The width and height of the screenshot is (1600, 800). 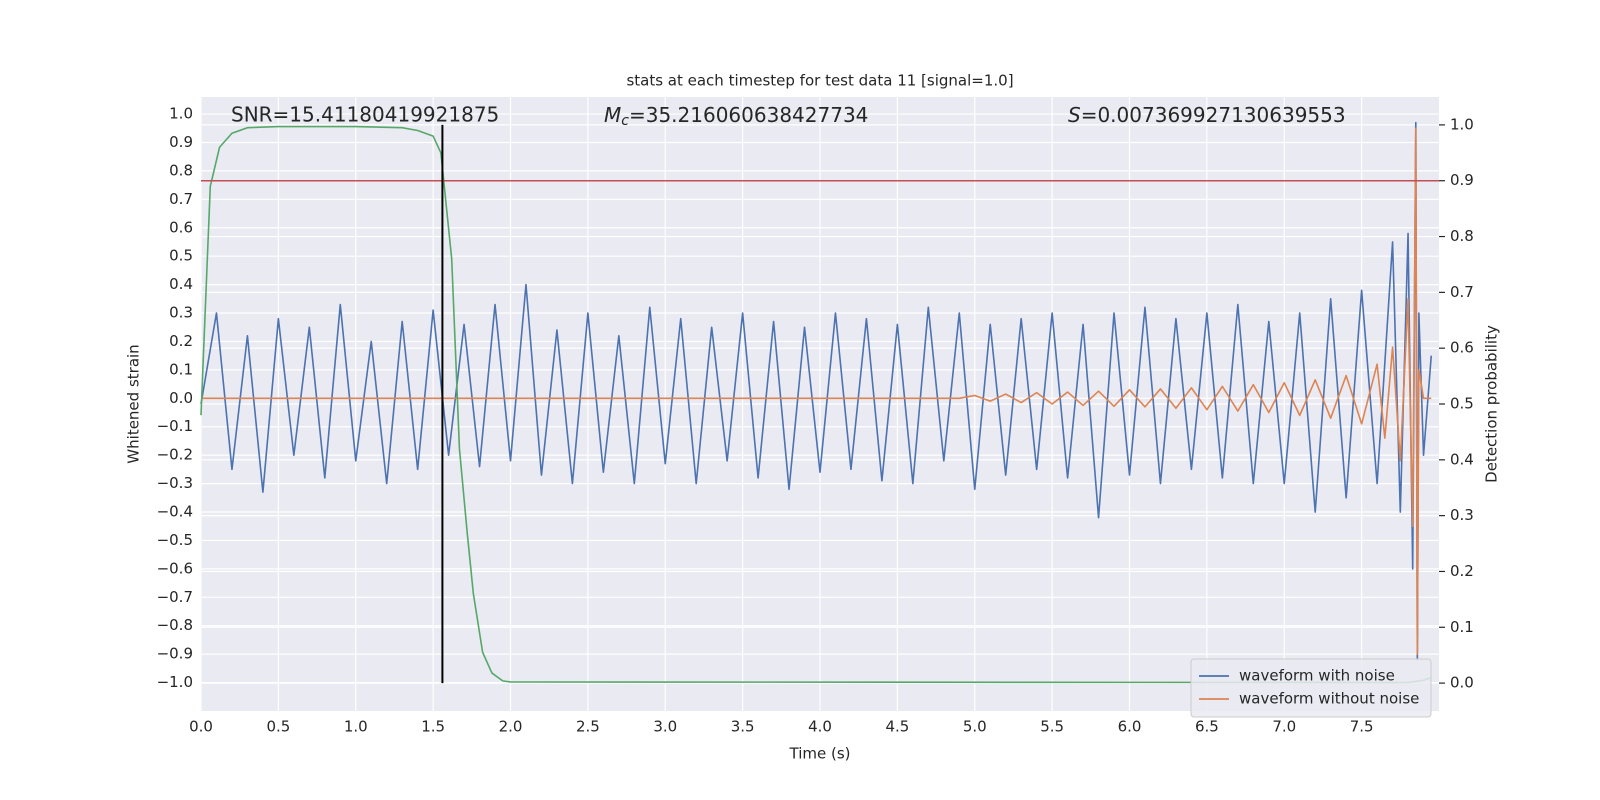 I want to click on annotation-subscript: c, so click(x=625, y=121).